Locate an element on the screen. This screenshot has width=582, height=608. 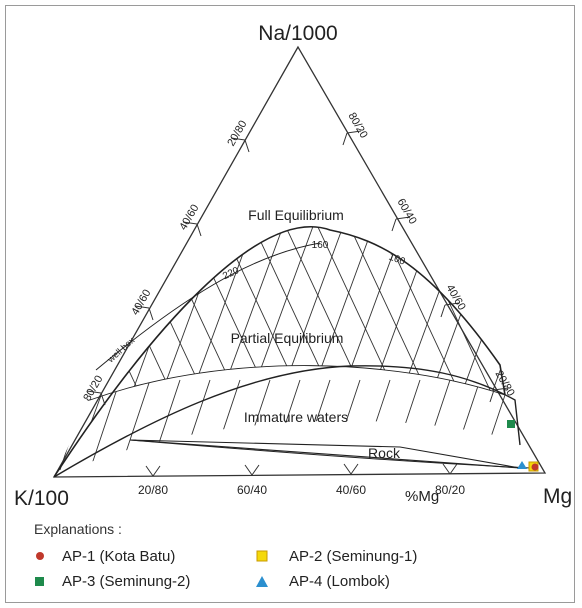
bottom-axis-label: %Mg is located at coordinates (422, 496).